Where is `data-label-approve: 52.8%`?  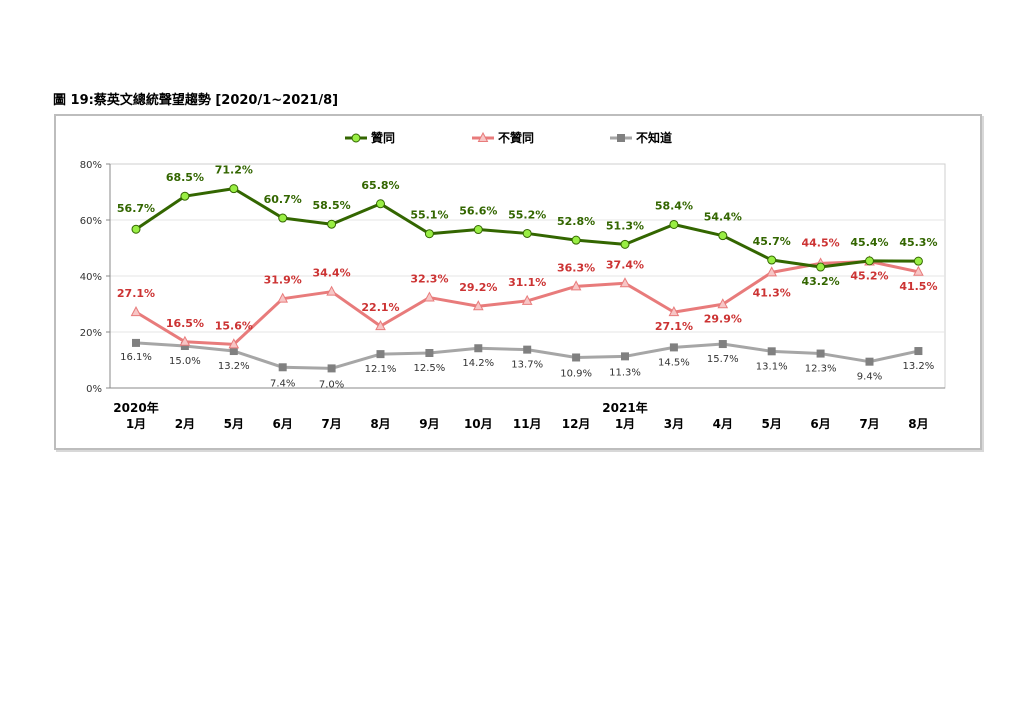 data-label-approve: 52.8% is located at coordinates (576, 221).